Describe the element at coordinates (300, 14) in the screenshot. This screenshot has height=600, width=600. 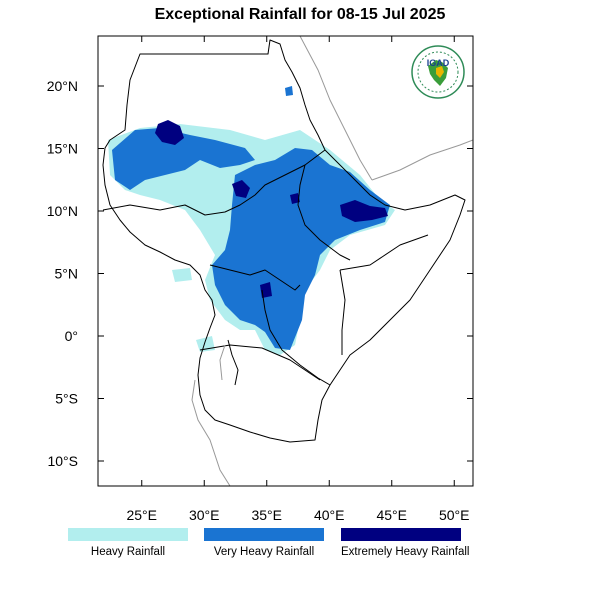
I see `map-title: Exceptional Rainfall for 08-15 Jul 2025` at that location.